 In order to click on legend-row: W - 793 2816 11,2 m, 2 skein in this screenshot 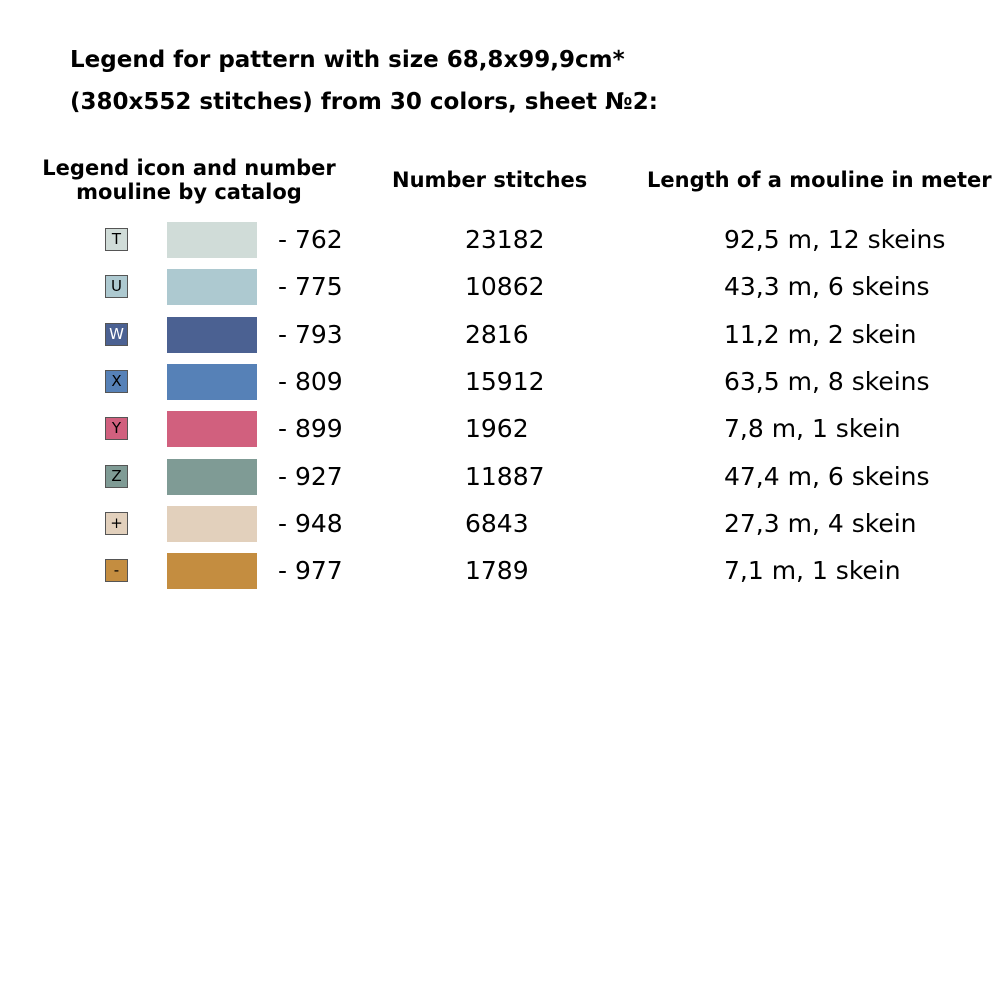, I will do `click(500, 335)`.